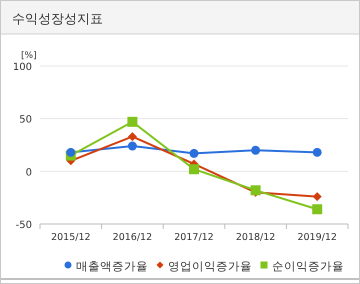 The width and height of the screenshot is (360, 284). What do you see at coordinates (256, 237) in the screenshot?
I see `x-tick-label: 2018/12` at bounding box center [256, 237].